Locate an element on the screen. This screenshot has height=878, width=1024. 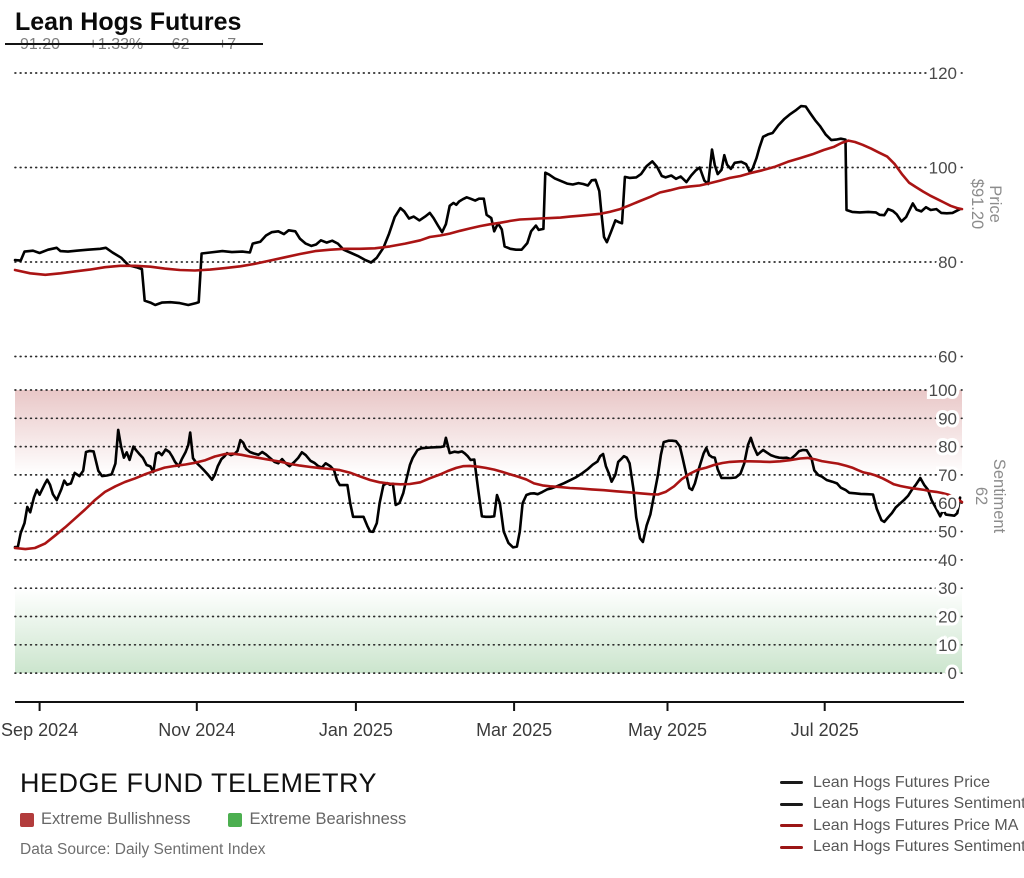
legend-label: Lean Hogs Futures Sentiment is located at coordinates (918, 804).